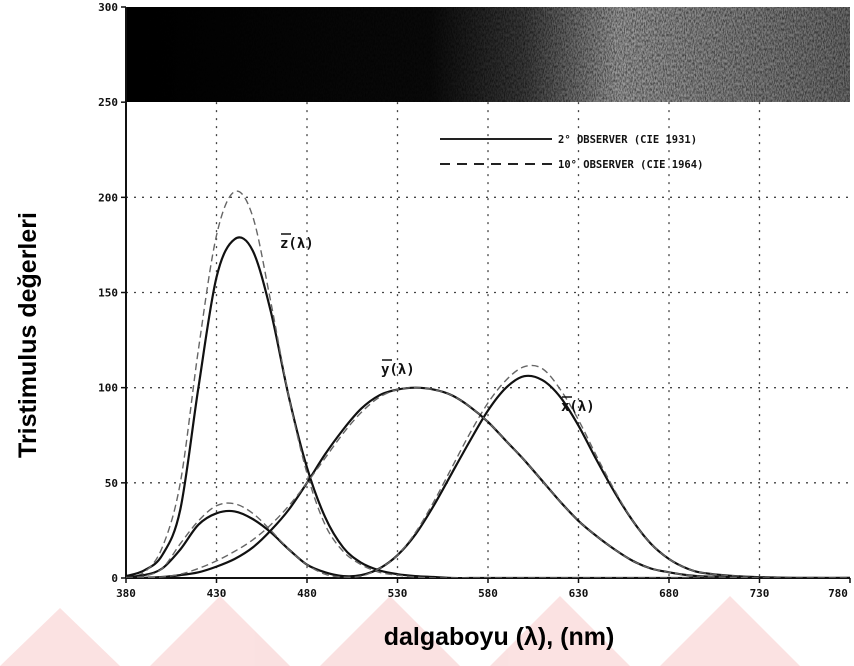 The height and width of the screenshot is (666, 854). What do you see at coordinates (488, 54) in the screenshot?
I see `scan-band` at bounding box center [488, 54].